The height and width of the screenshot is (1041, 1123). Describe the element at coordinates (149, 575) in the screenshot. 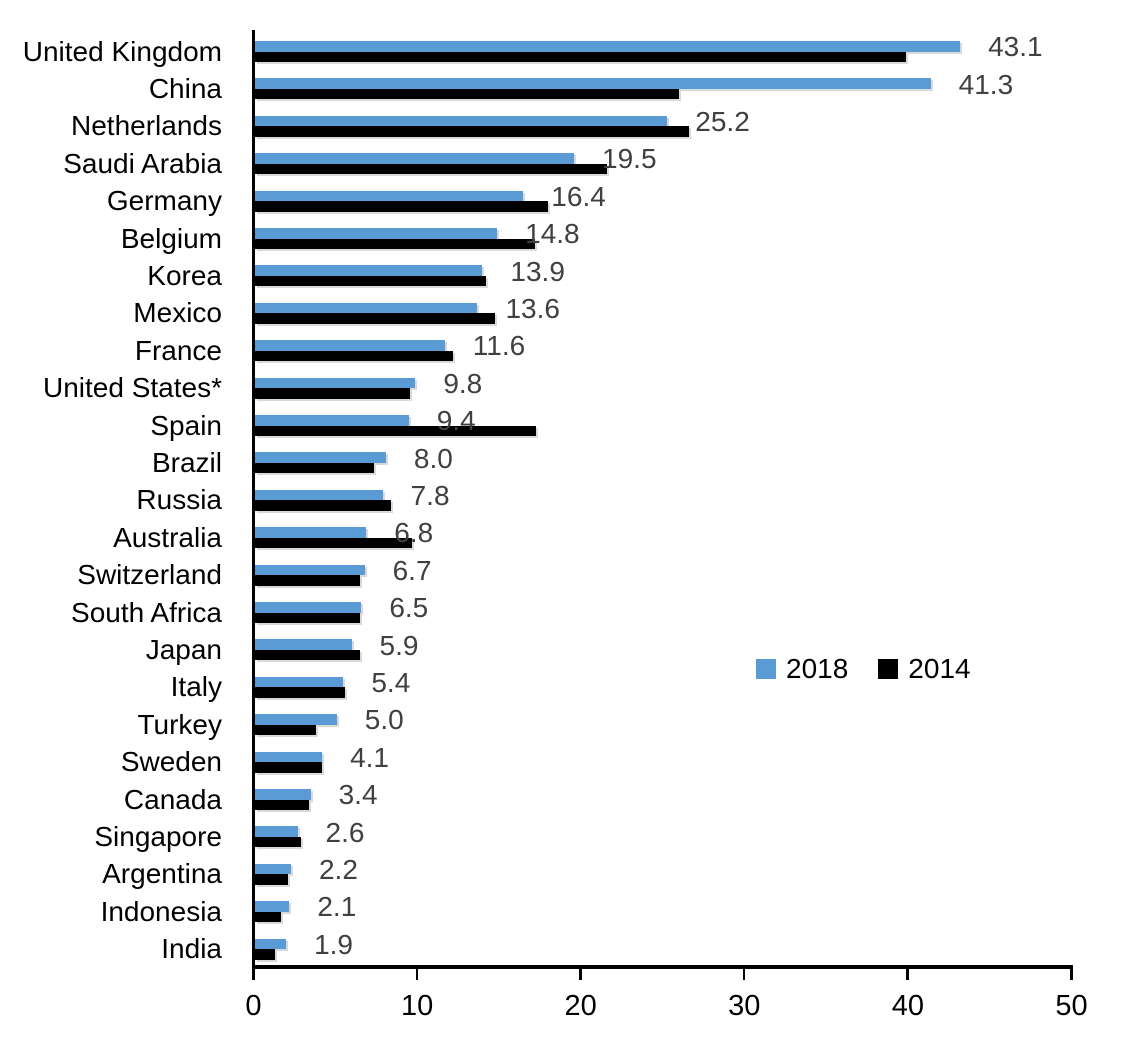

I see `category-label: Switzerland` at that location.